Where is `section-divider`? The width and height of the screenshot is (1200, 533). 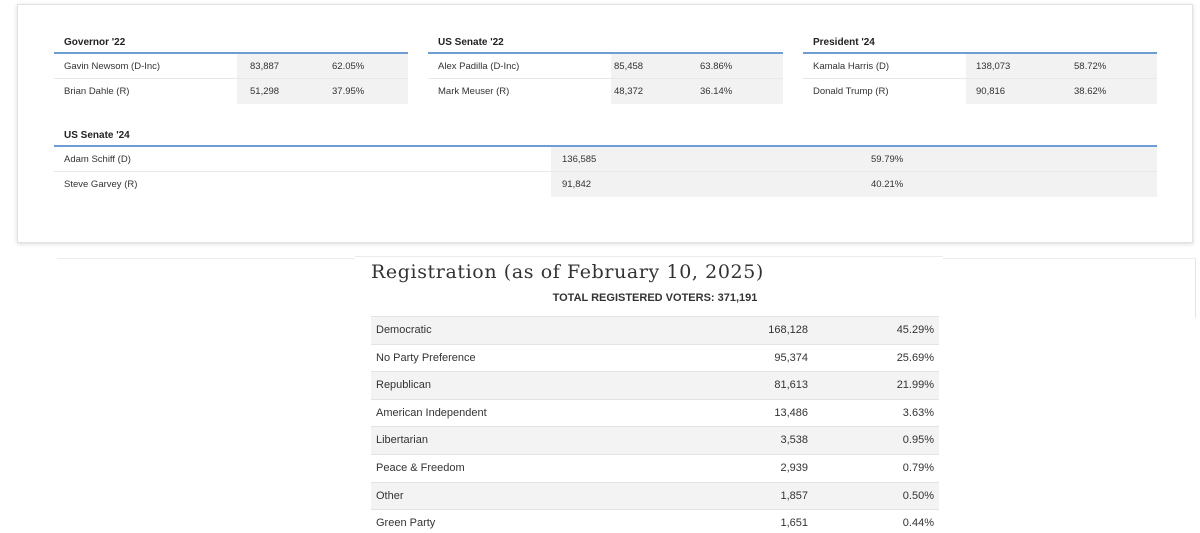 section-divider is located at coordinates (206, 258).